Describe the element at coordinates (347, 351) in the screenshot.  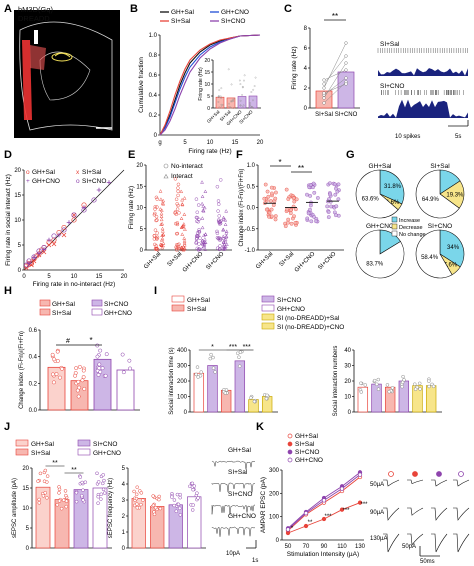
I see `panel-i-num-ytick-label: 40` at that location.